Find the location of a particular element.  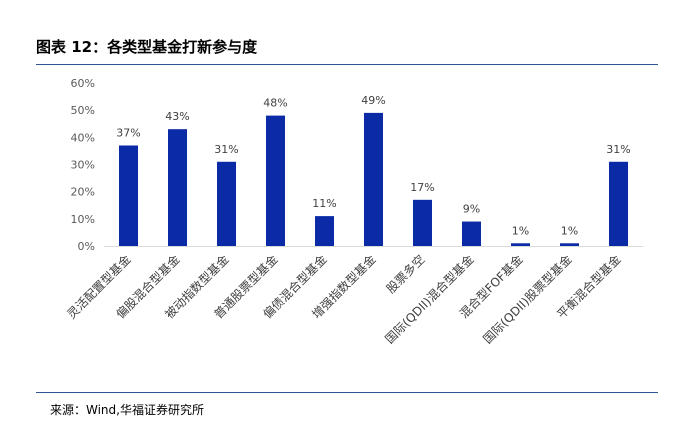

y-tick-label: 50% is located at coordinates (83, 110).